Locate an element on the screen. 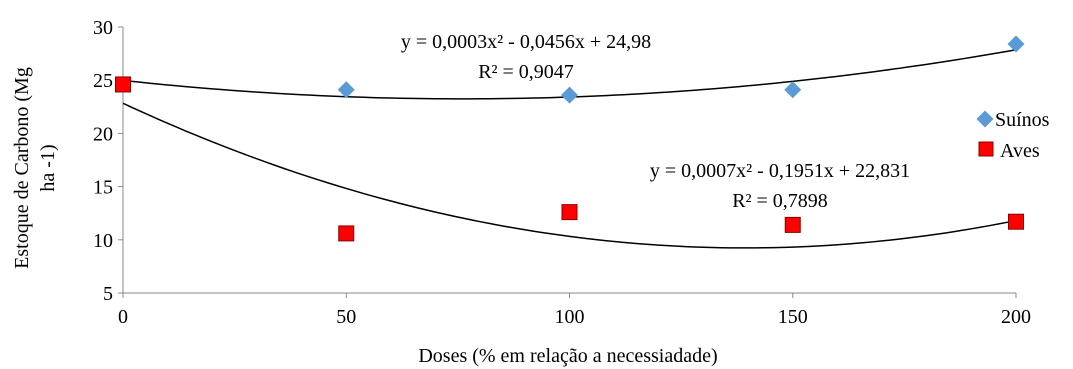  x-tick-label: 0 is located at coordinates (123, 317).